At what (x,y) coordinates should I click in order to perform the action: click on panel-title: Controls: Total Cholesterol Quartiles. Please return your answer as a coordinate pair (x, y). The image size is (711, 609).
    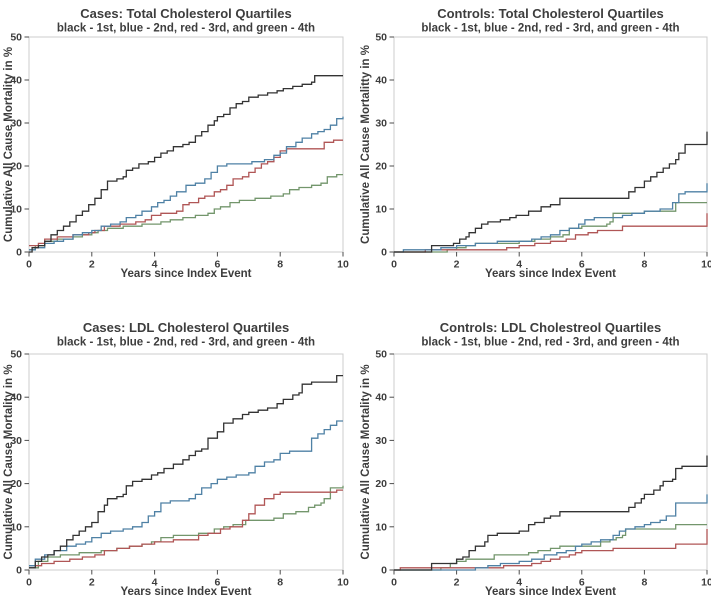
    Looking at the image, I should click on (550, 13).